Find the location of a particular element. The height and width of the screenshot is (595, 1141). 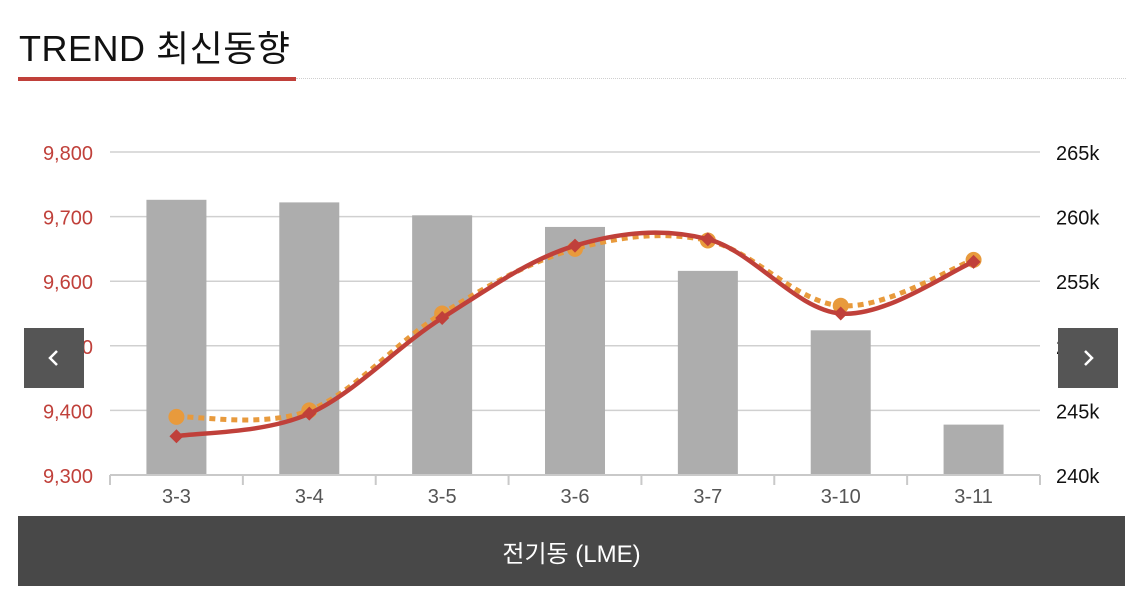

left-axis-tick: 9,400 is located at coordinates (68, 412).